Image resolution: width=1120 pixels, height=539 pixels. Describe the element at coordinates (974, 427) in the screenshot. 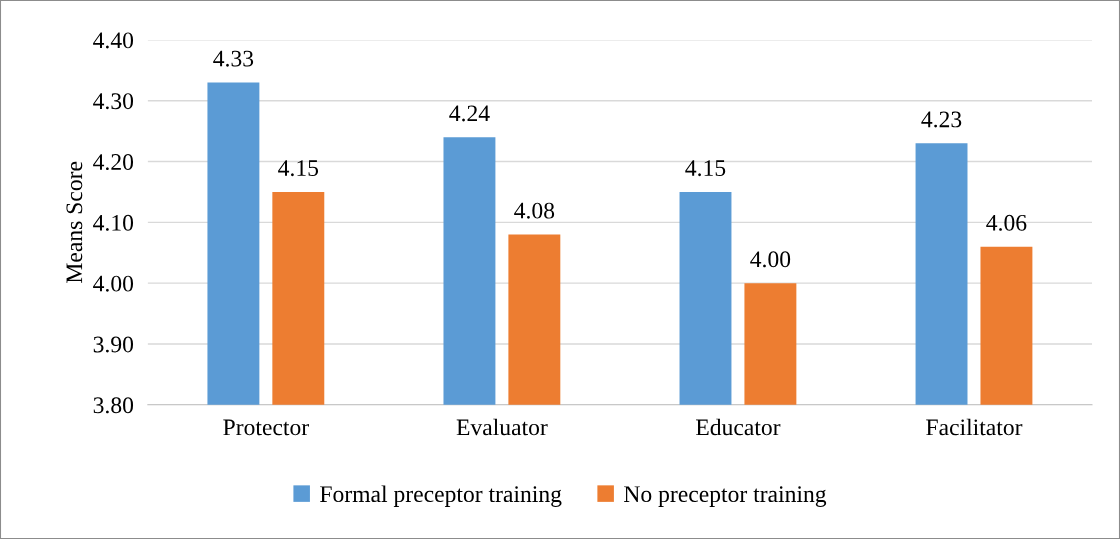

I see `x-tick-label: Facilitator` at that location.